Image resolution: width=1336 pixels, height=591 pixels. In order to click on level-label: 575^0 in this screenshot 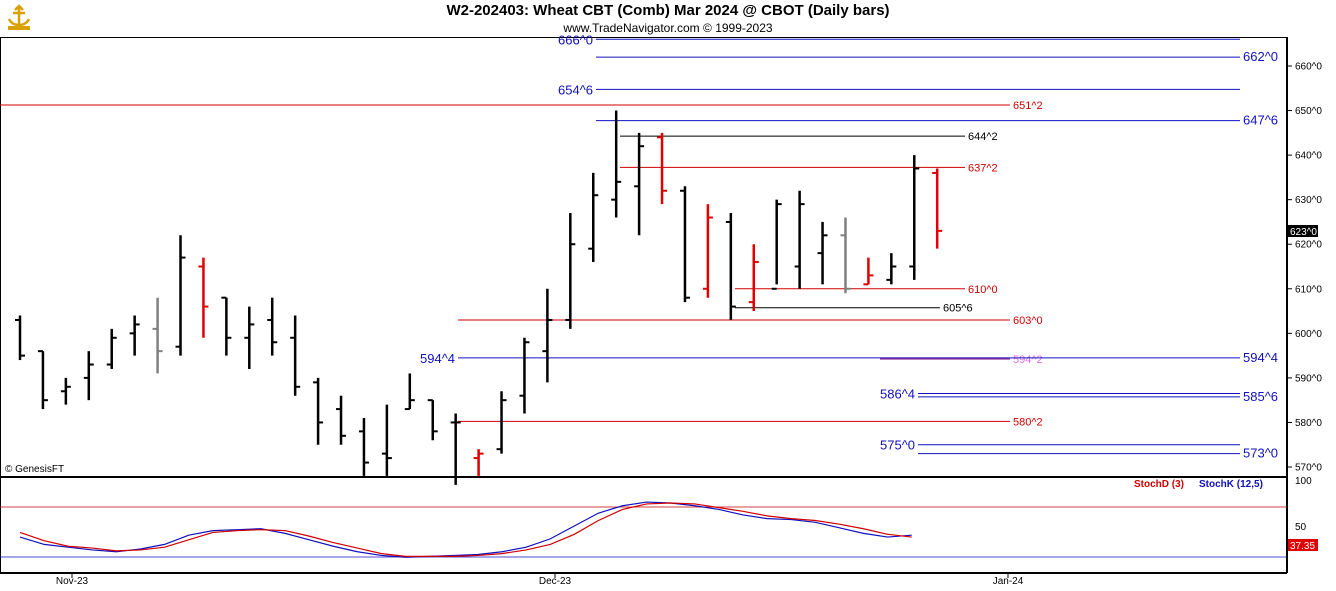, I will do `click(897, 445)`.